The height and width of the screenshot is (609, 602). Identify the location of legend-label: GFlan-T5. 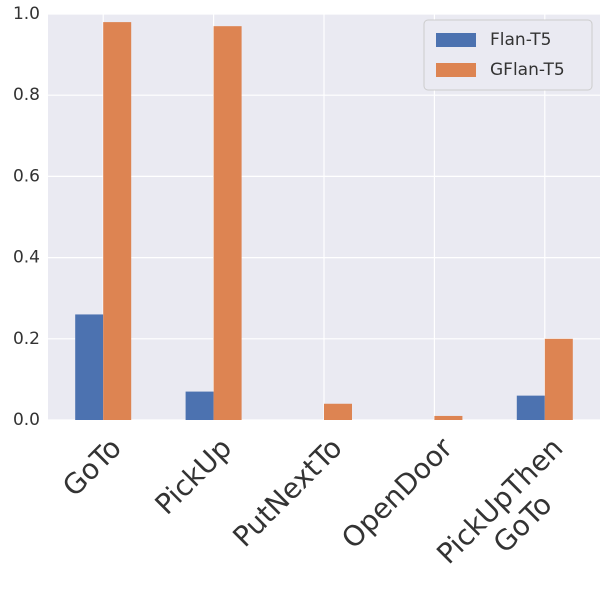
(527, 70).